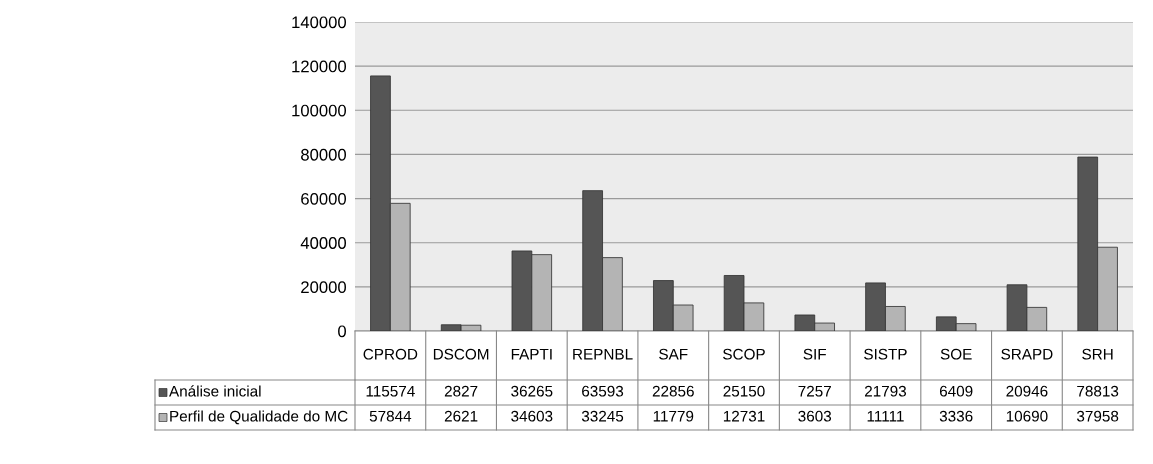 This screenshot has width=1153, height=464. What do you see at coordinates (259, 417) in the screenshot?
I see `legend-label: Perfil de Qualidade do MC` at bounding box center [259, 417].